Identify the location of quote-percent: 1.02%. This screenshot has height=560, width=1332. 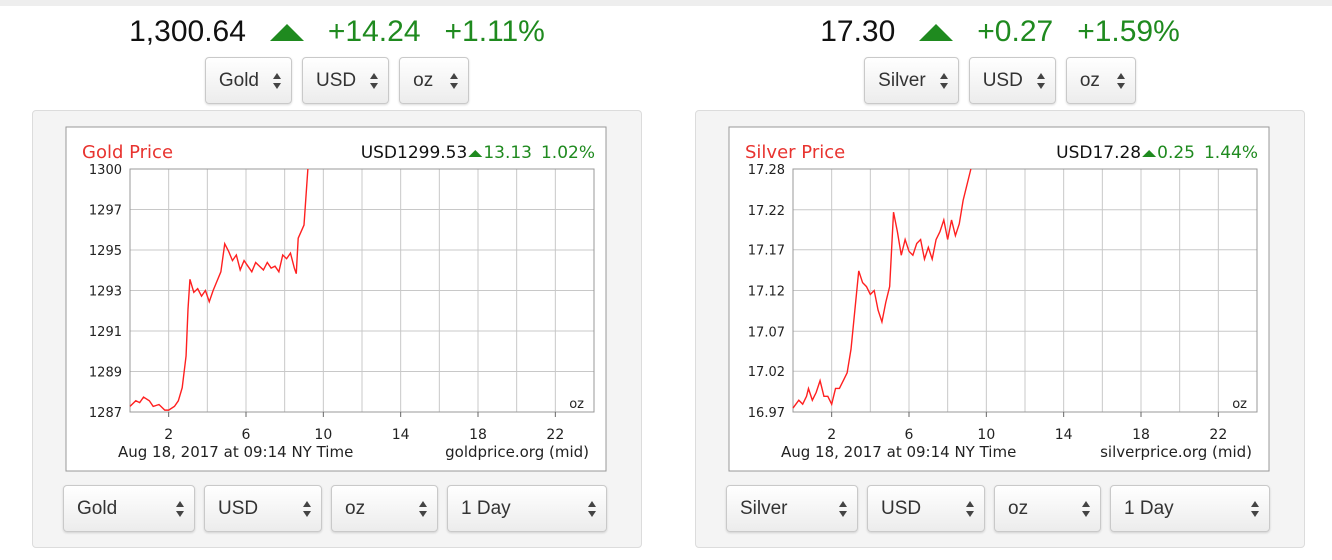
(568, 153).